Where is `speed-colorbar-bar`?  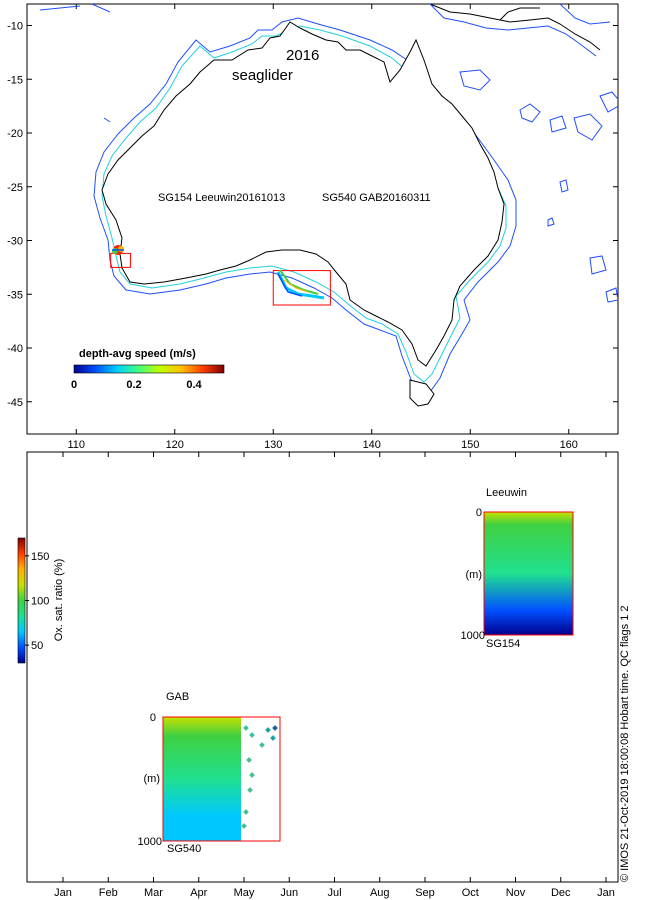
speed-colorbar-bar is located at coordinates (149, 369).